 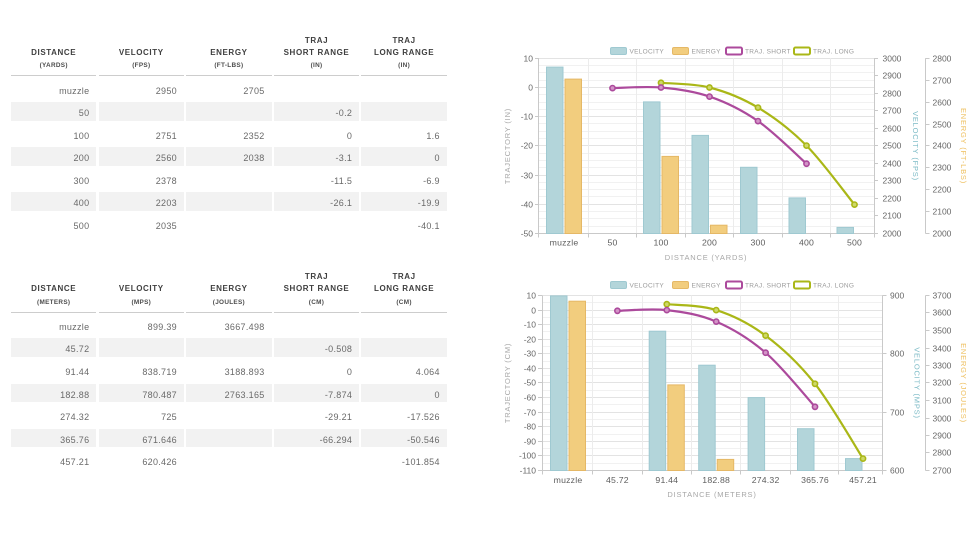 What do you see at coordinates (766, 480) in the screenshot?
I see `svg-text: 274.32` at bounding box center [766, 480].